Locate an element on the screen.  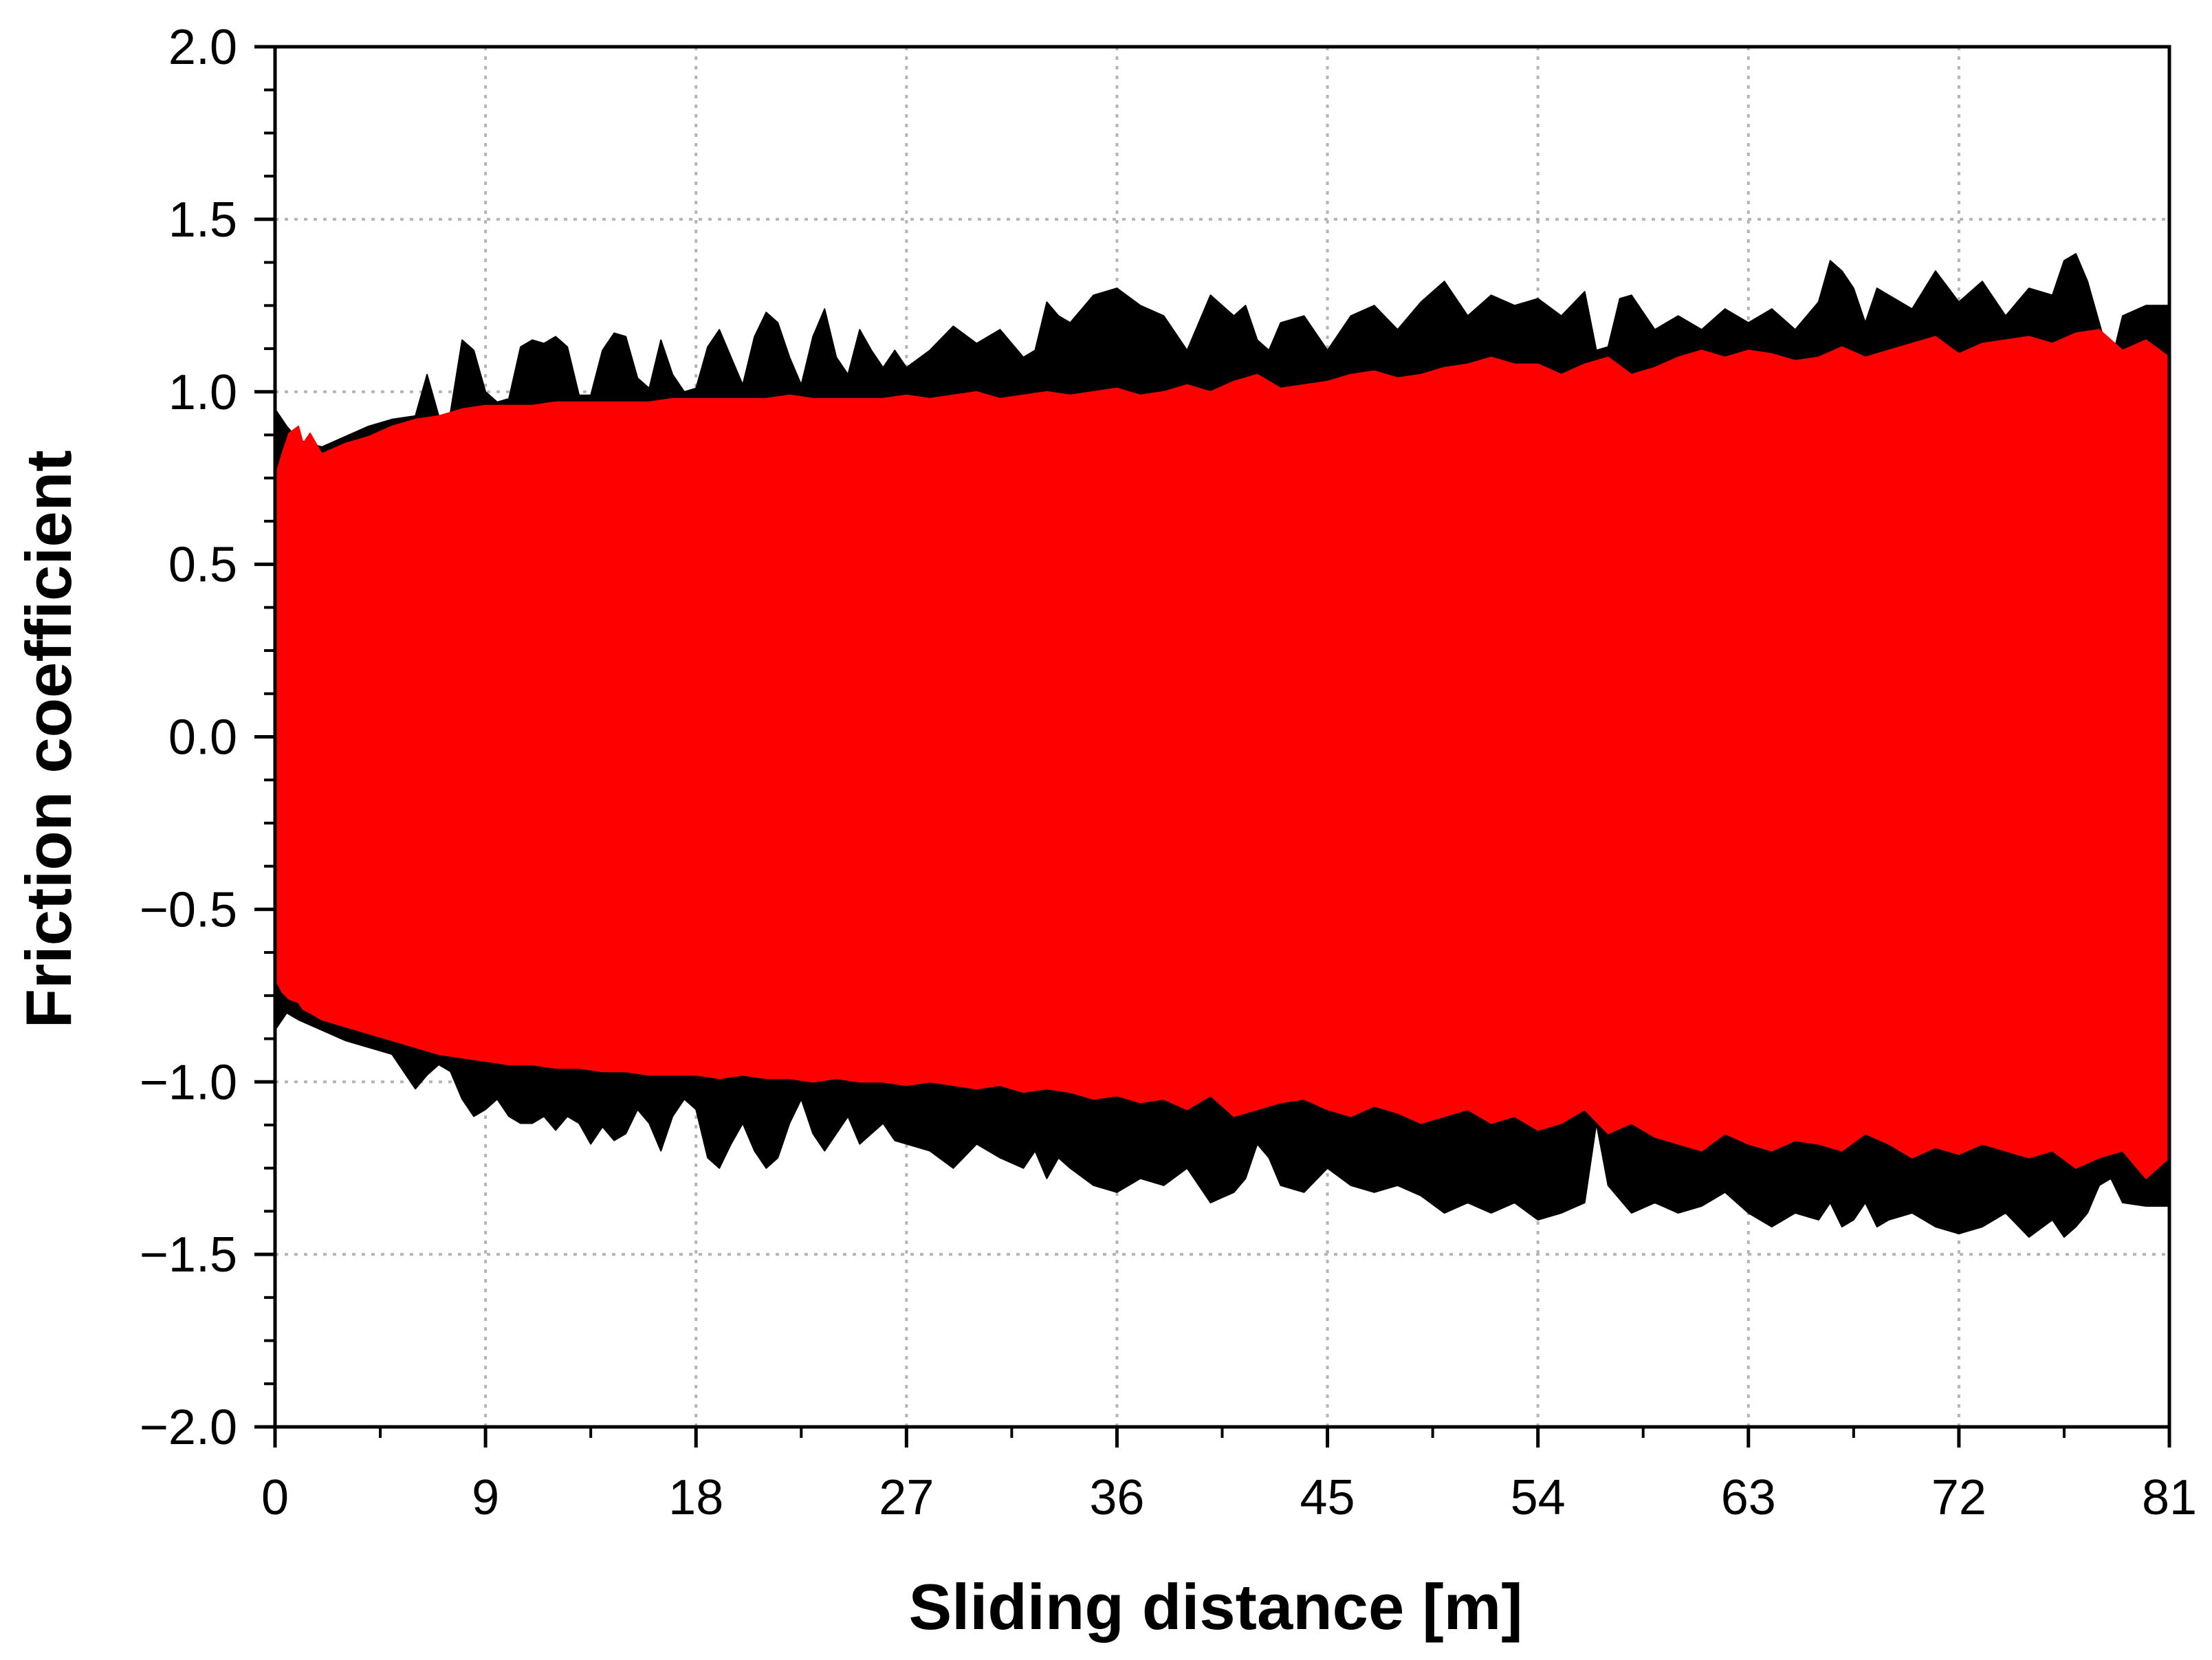
y-tick-label: −2.0 is located at coordinates (188, 1427).